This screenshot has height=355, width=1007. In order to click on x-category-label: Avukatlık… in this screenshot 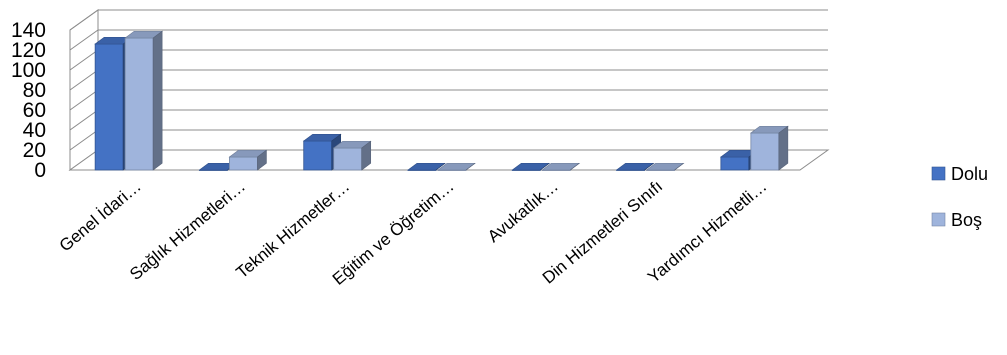, I will do `click(523, 212)`.